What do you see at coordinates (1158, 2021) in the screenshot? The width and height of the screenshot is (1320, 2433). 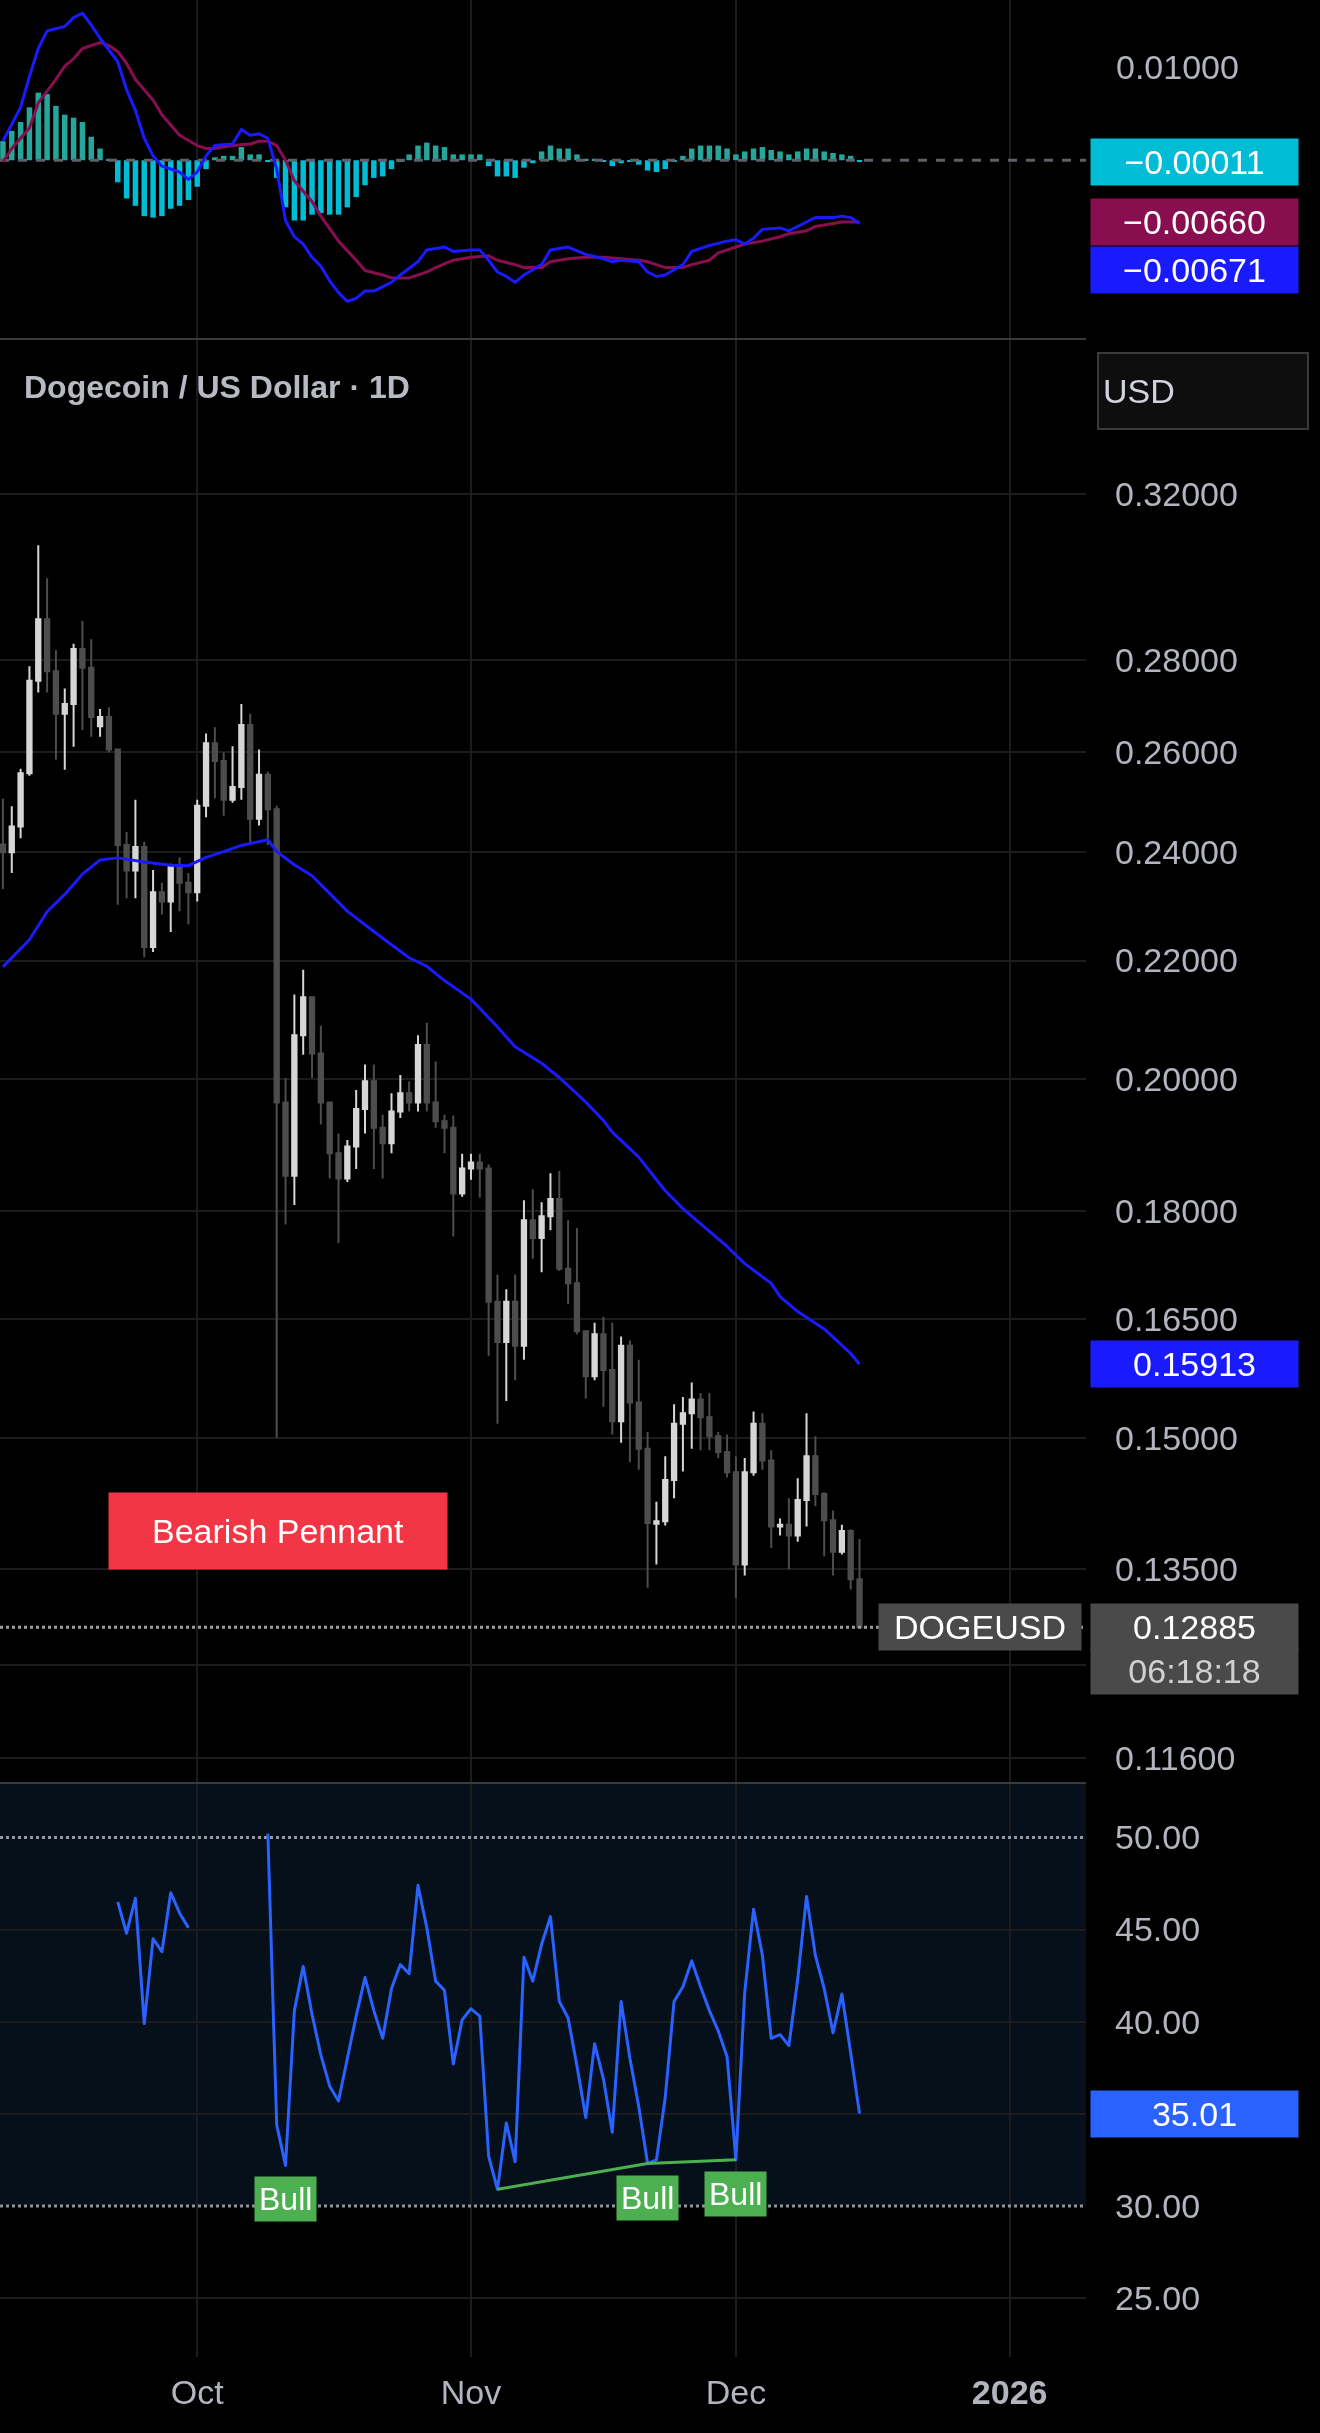 I see `y-tick-label: 40.00` at bounding box center [1158, 2021].